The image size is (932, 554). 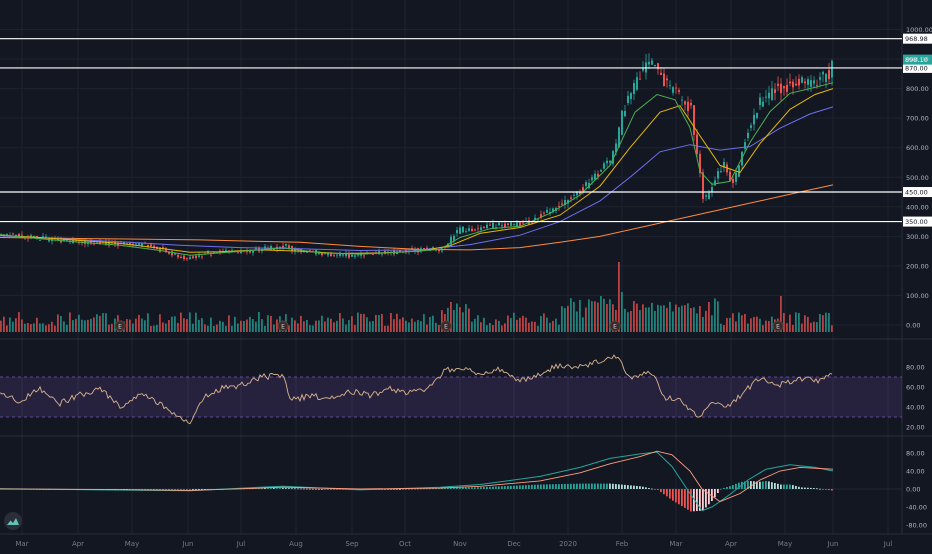 I want to click on level-label: 450.00, so click(x=916, y=193).